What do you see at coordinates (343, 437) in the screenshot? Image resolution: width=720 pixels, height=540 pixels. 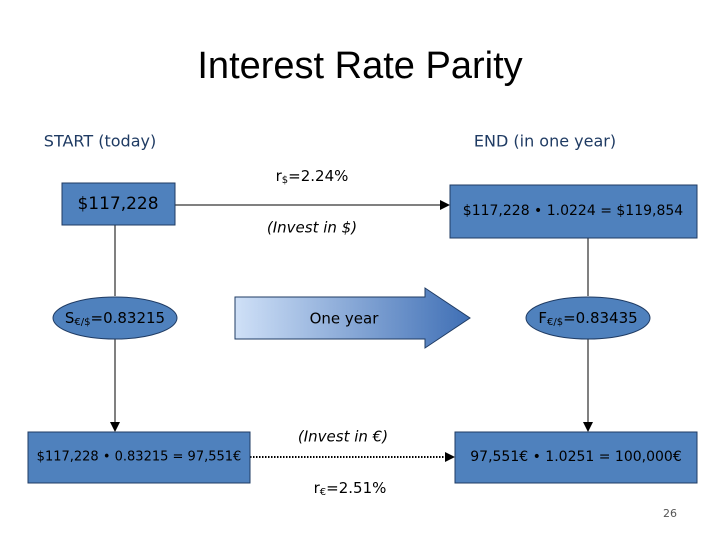 I see `edge-label: (Invest in €)` at bounding box center [343, 437].